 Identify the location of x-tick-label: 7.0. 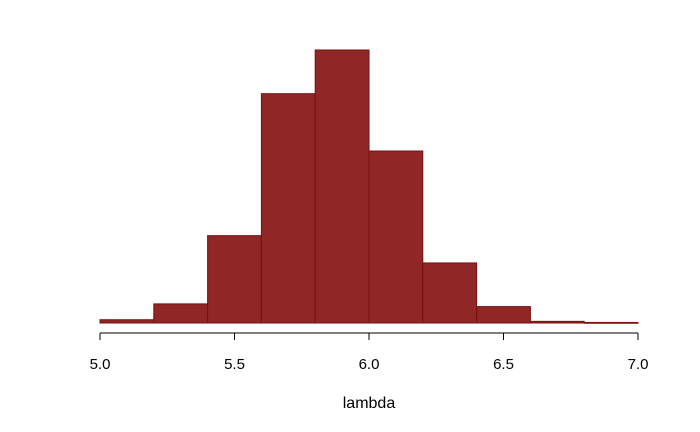
(638, 364).